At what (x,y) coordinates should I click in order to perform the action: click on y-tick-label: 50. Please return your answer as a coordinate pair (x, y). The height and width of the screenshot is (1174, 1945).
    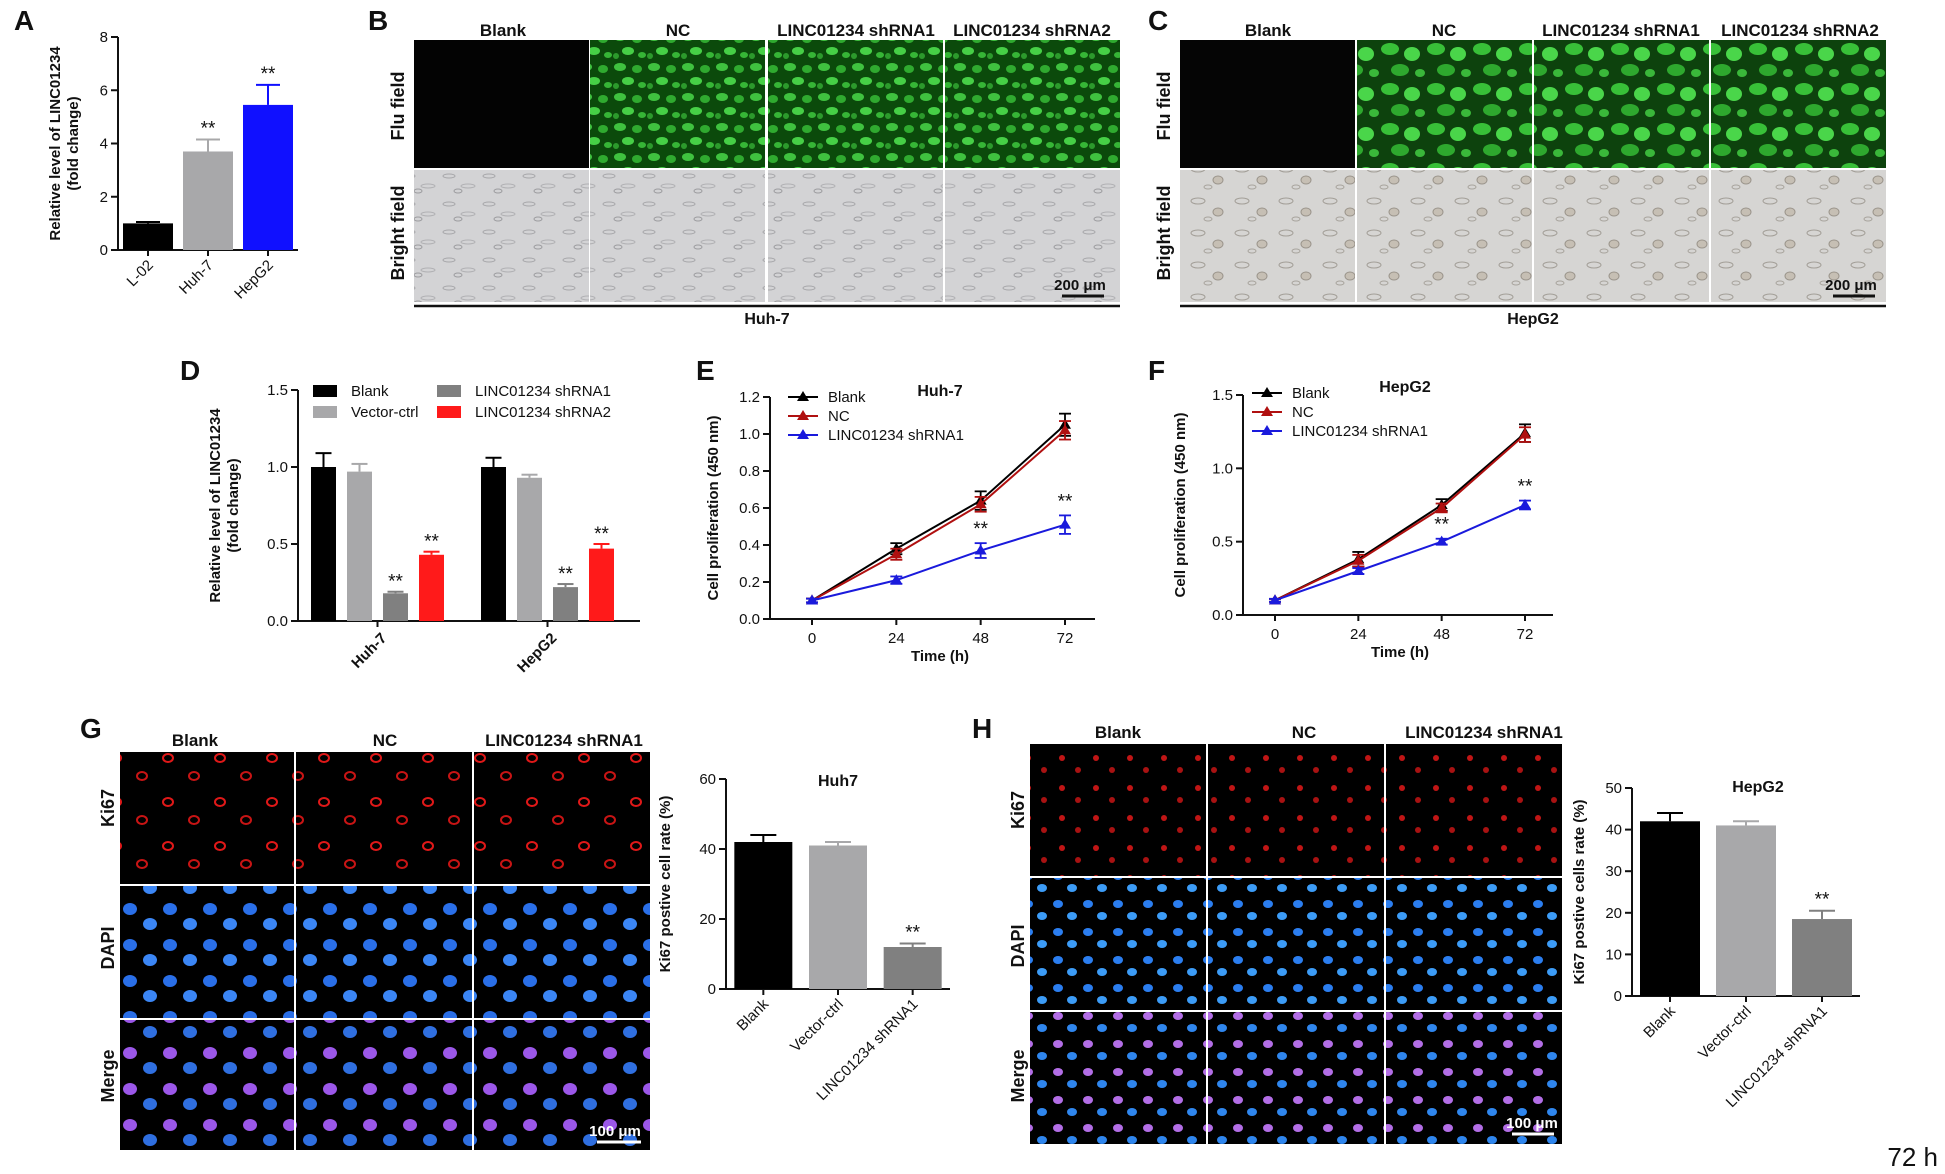
    Looking at the image, I should click on (1613, 788).